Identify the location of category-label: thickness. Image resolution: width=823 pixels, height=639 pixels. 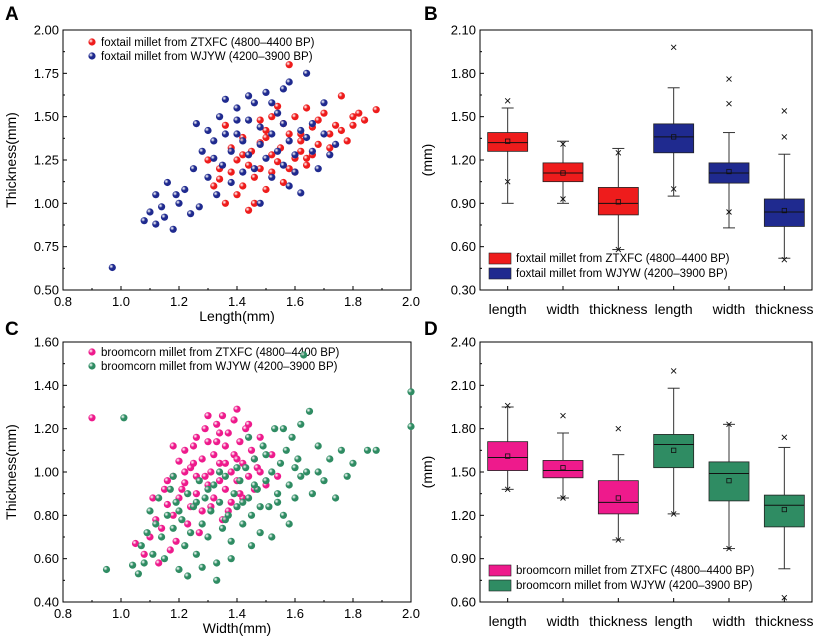
(784, 309).